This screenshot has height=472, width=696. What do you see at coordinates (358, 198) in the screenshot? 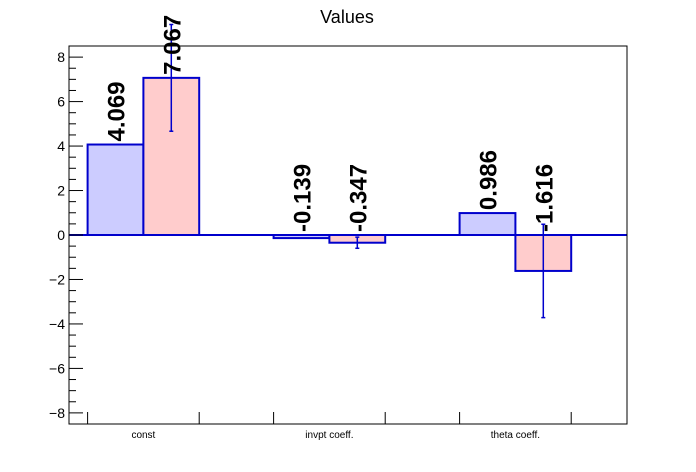
I see `data-label-series2-cat2: -0.347` at bounding box center [358, 198].